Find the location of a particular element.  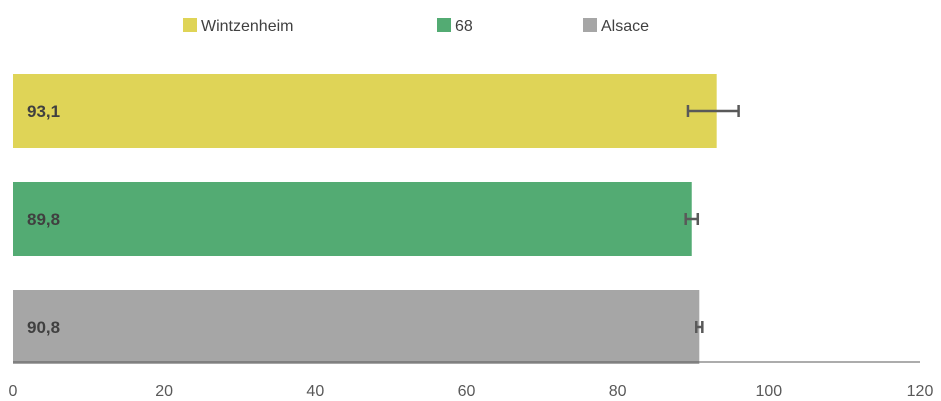

legend-label: 68 is located at coordinates (464, 26).